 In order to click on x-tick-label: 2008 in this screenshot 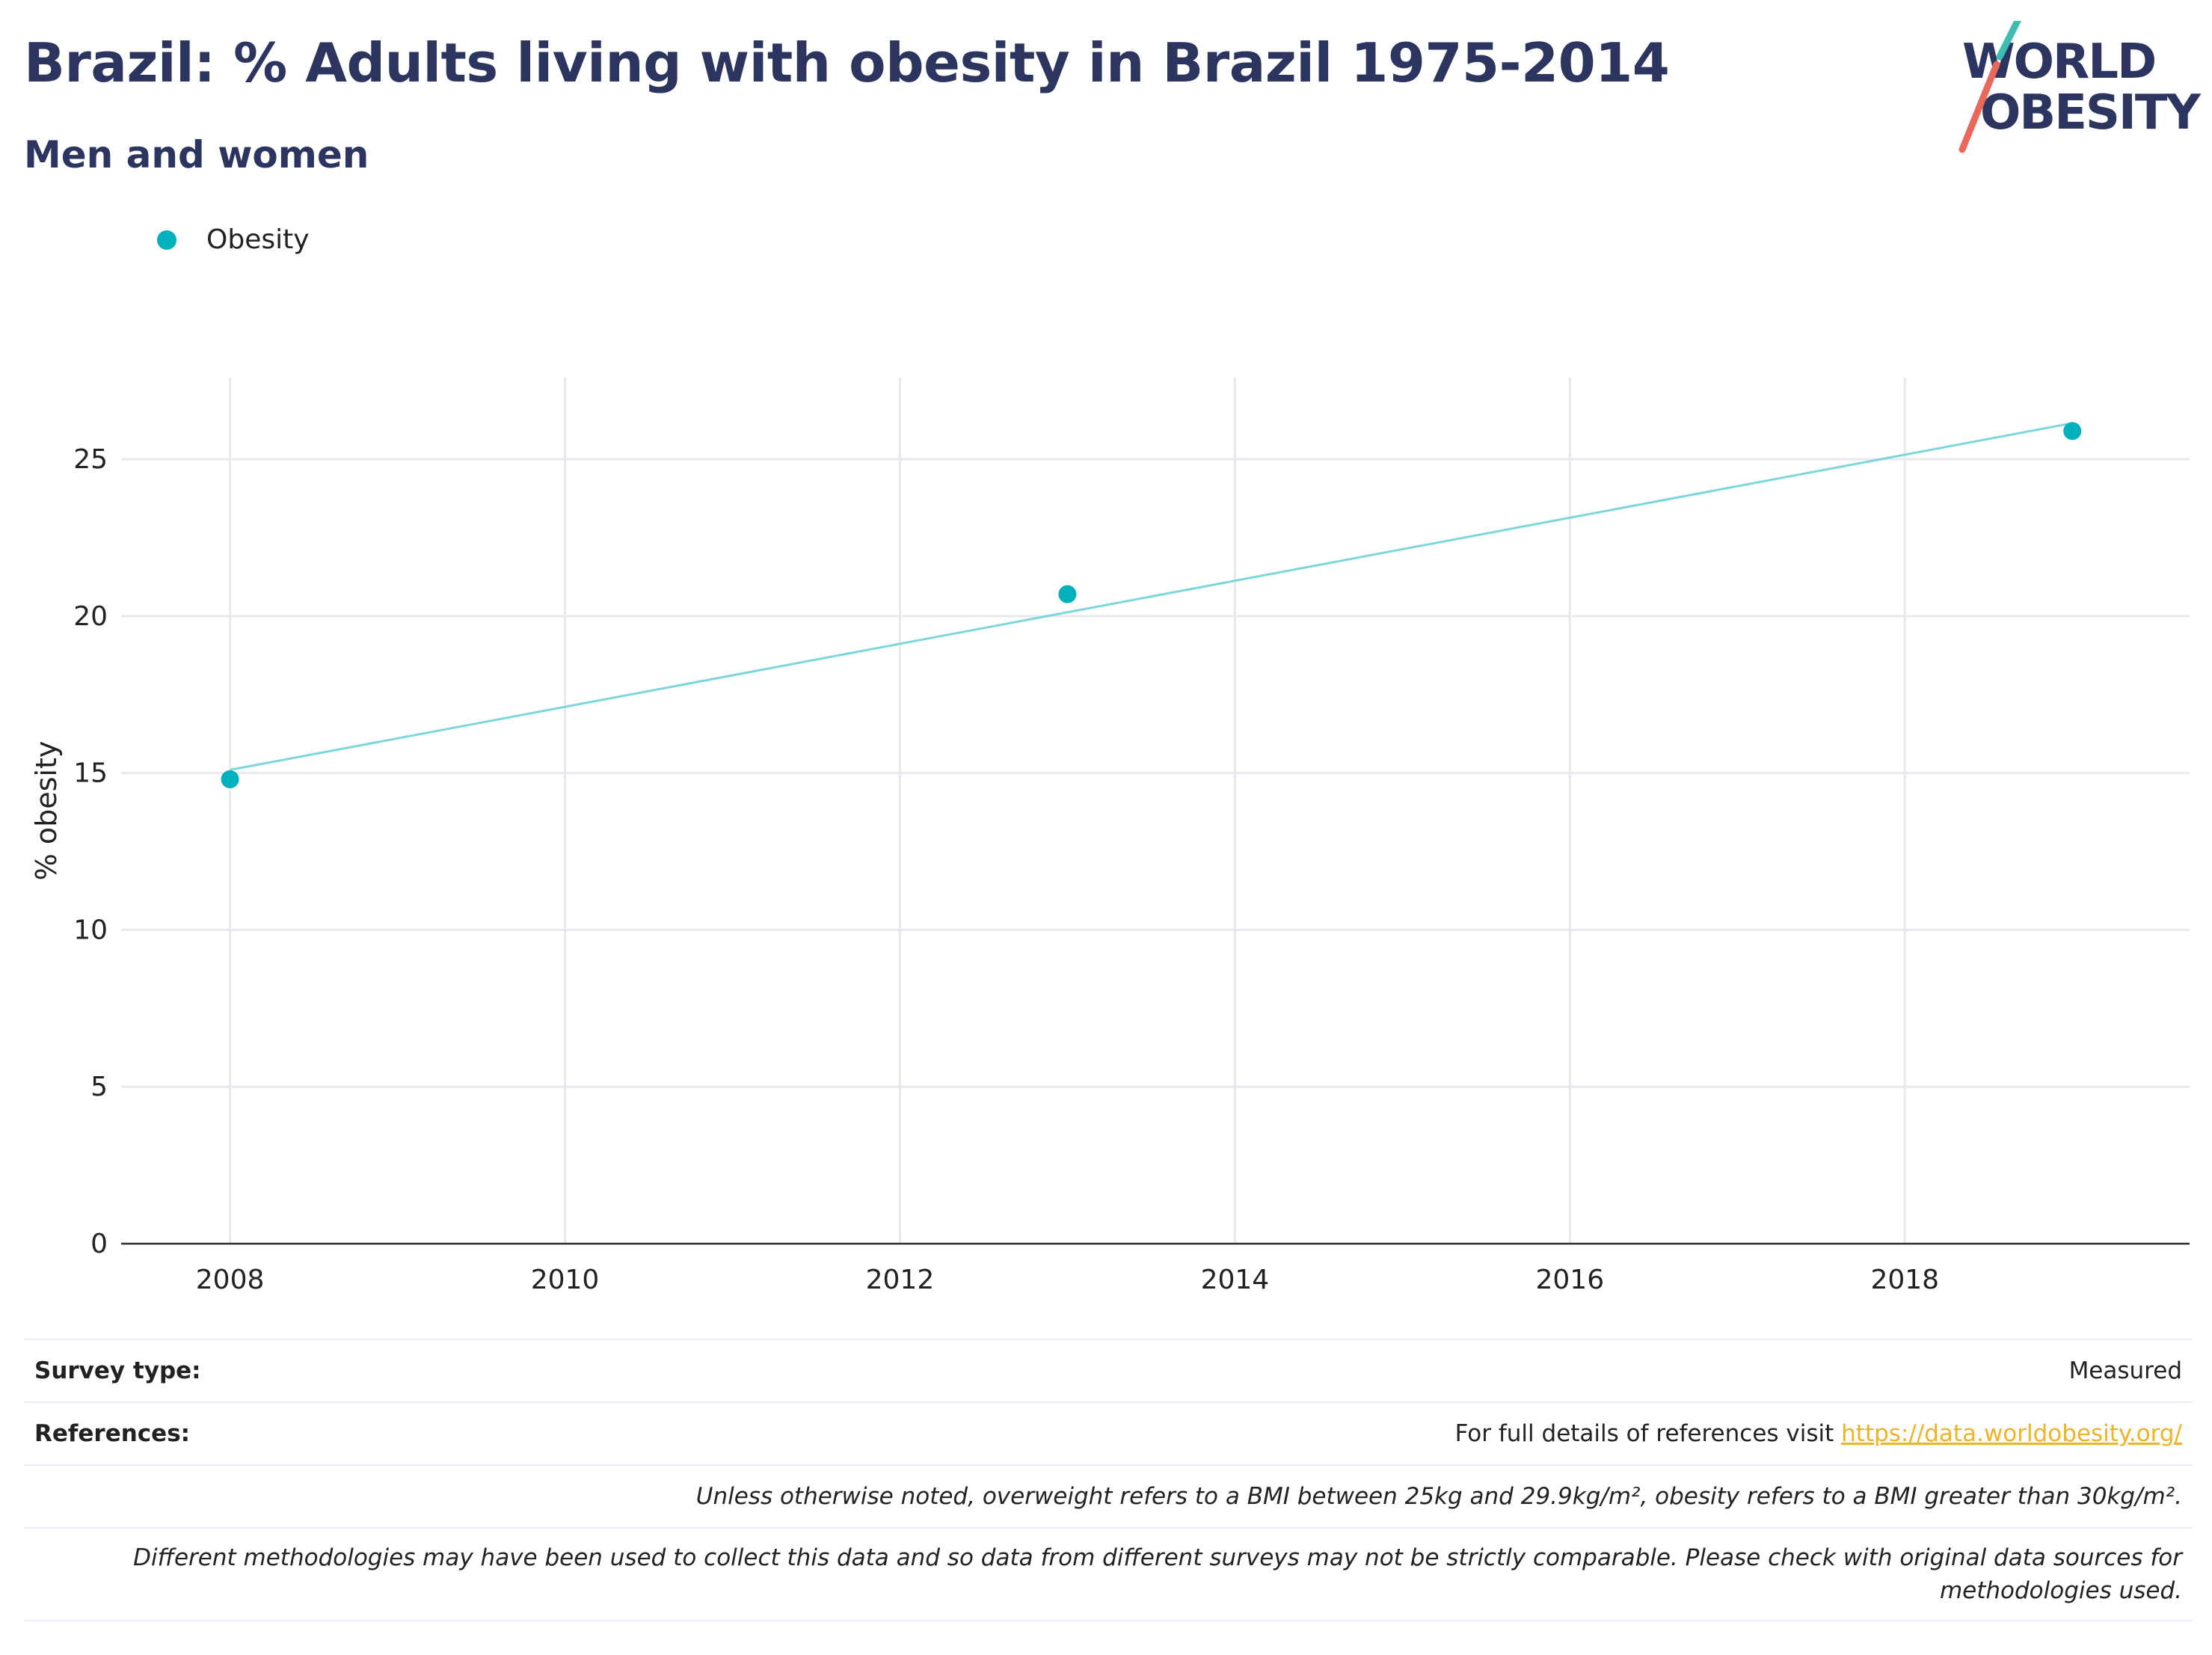, I will do `click(230, 1280)`.